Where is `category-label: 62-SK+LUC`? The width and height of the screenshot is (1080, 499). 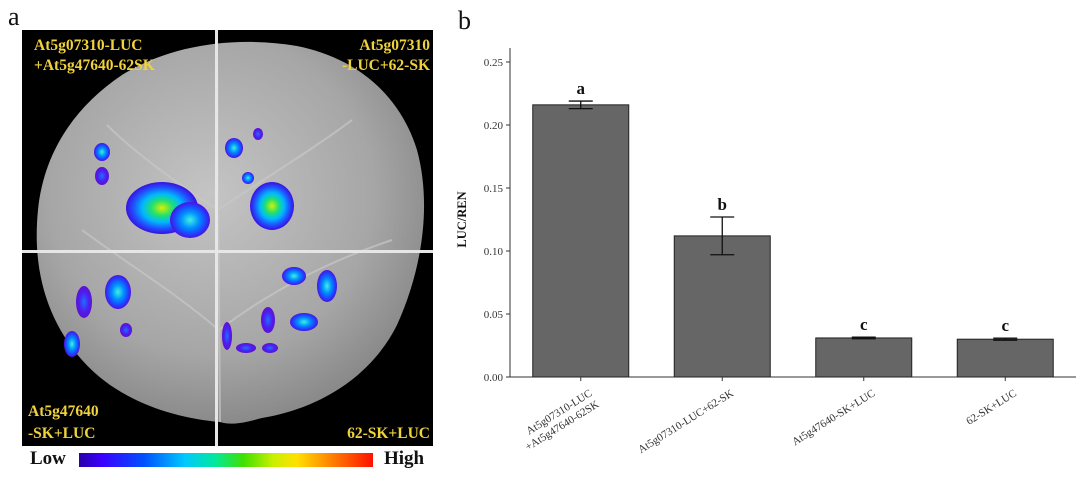
category-label: 62-SK+LUC is located at coordinates (991, 407).